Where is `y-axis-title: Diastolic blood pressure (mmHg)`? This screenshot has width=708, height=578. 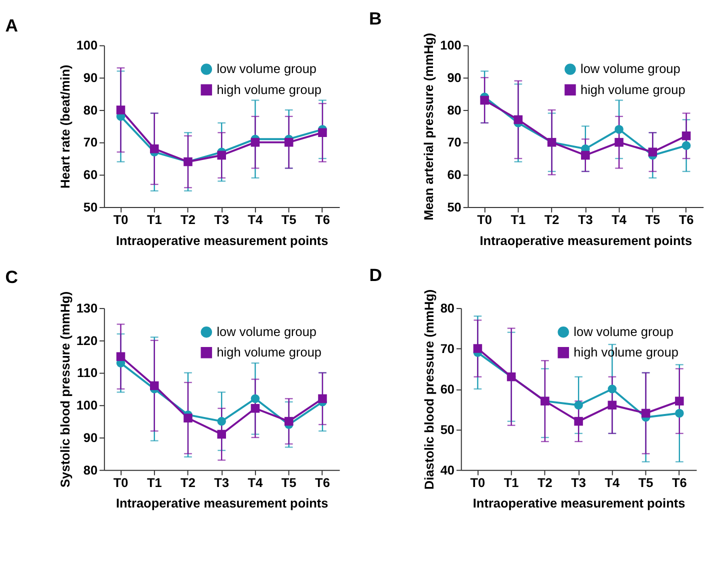
y-axis-title: Diastolic blood pressure (mmHg) is located at coordinates (428, 389).